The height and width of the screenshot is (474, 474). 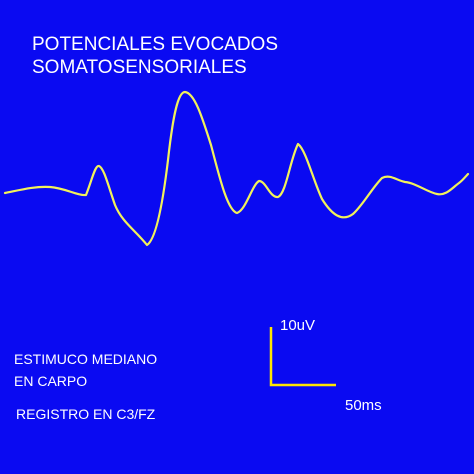 I want to click on recording-note: REGISTRO EN C3/FZ, so click(x=86, y=414).